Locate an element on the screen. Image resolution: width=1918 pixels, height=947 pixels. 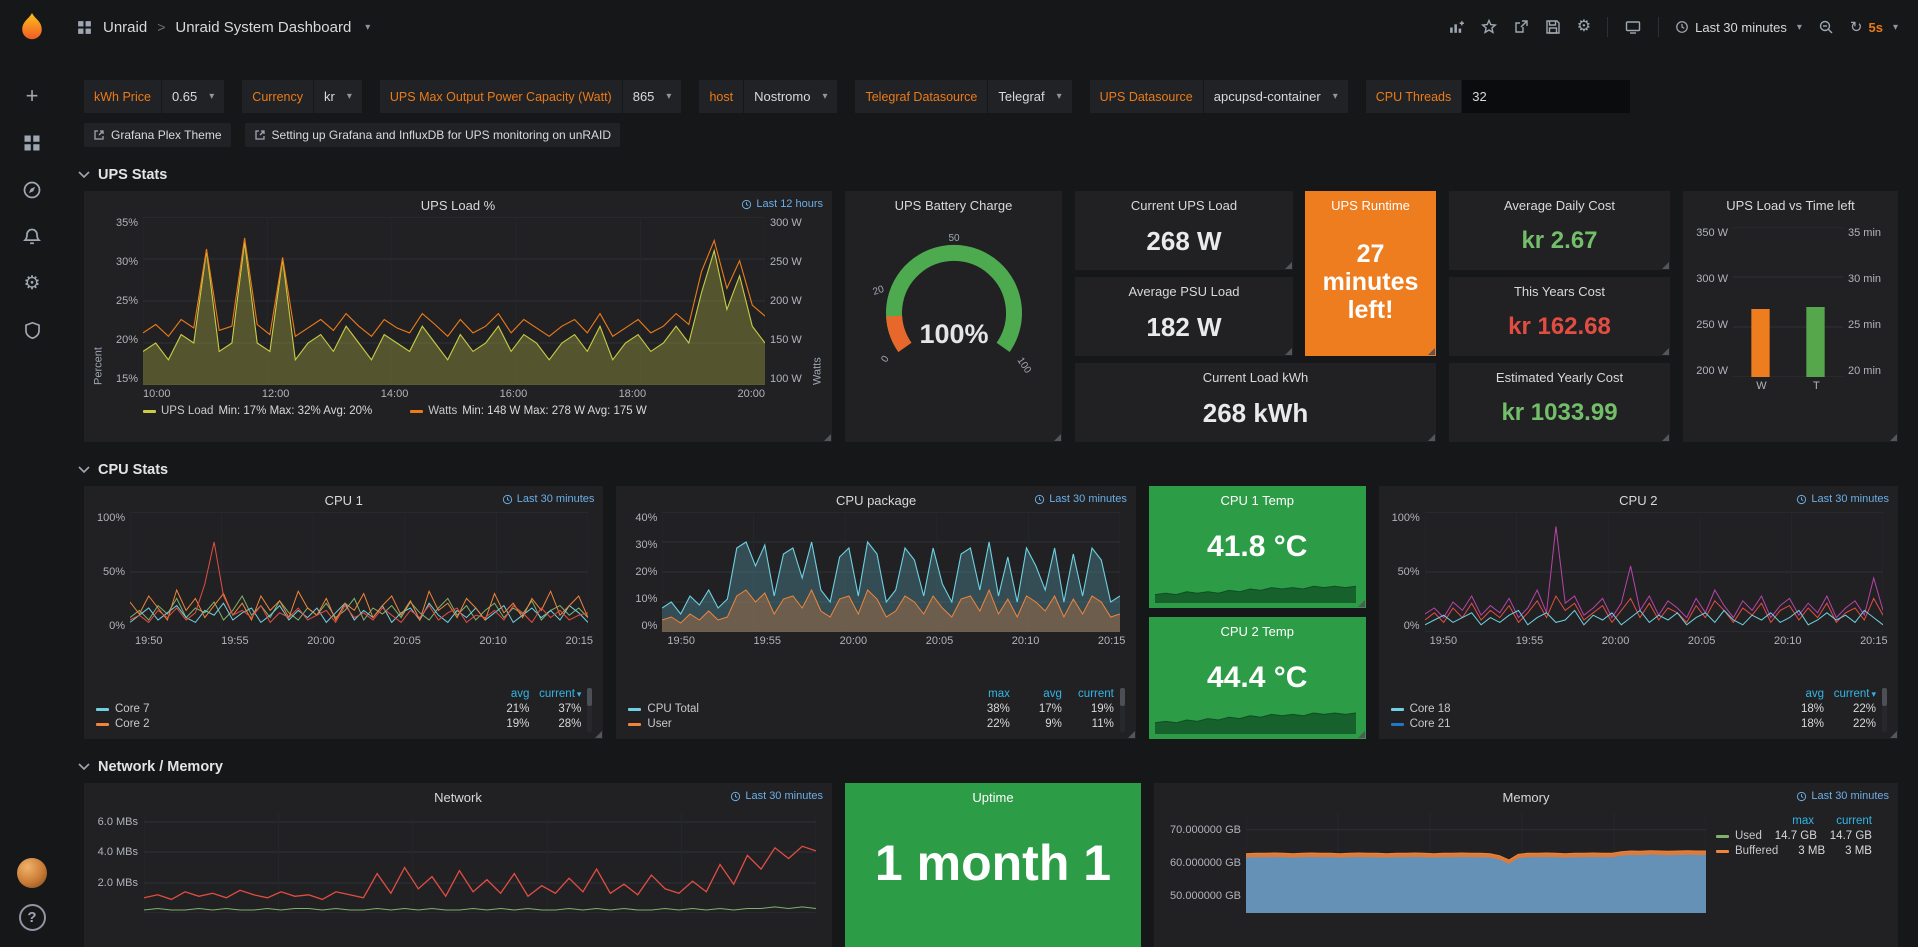
legend-series: Core 21 is located at coordinates (1581, 724).